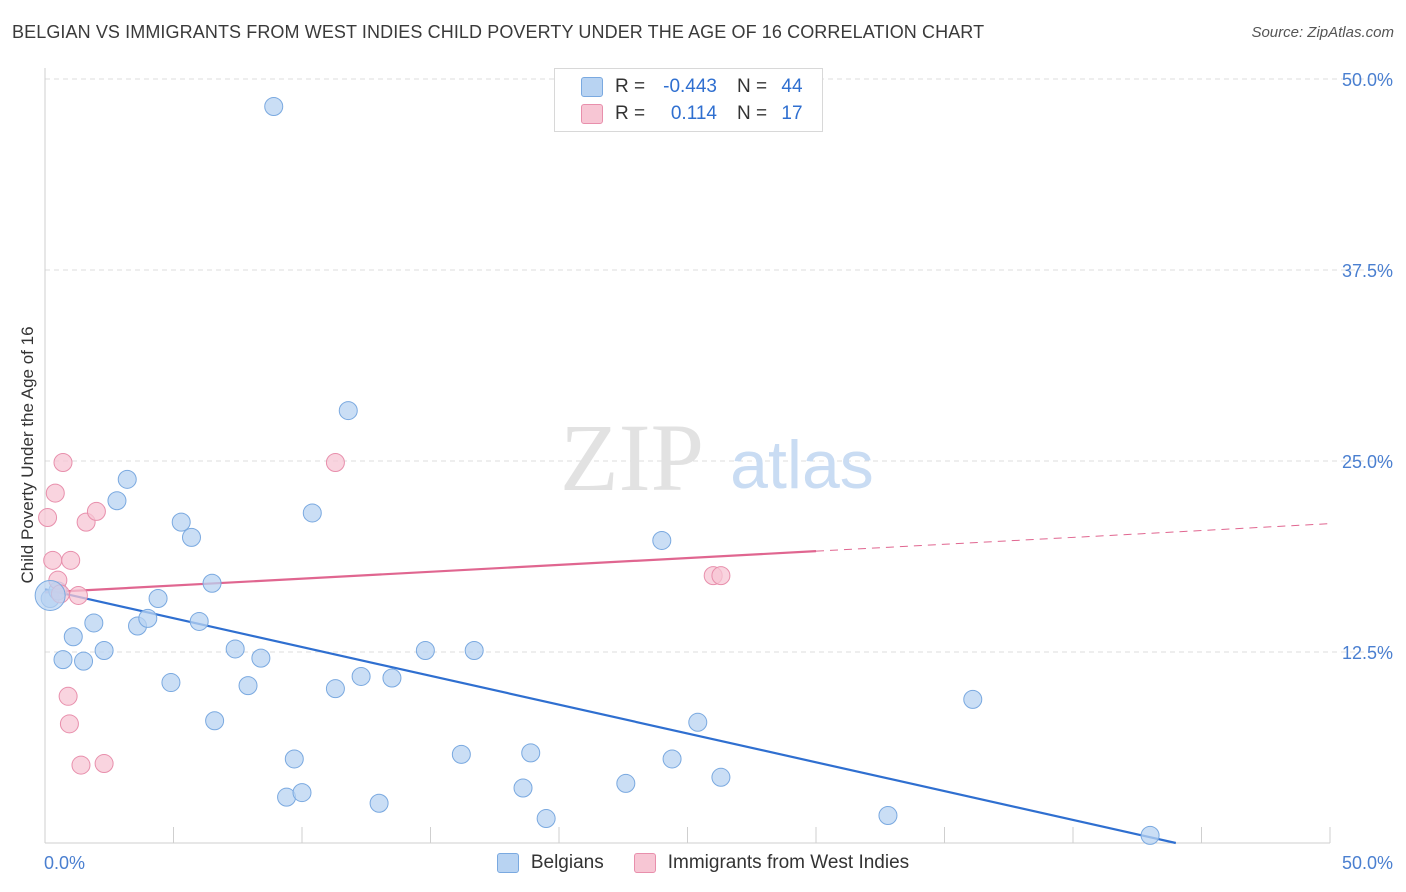 This screenshot has width=1406, height=892. What do you see at coordinates (1367, 653) in the screenshot?
I see `y-tick-label: 12.5%` at bounding box center [1367, 653].